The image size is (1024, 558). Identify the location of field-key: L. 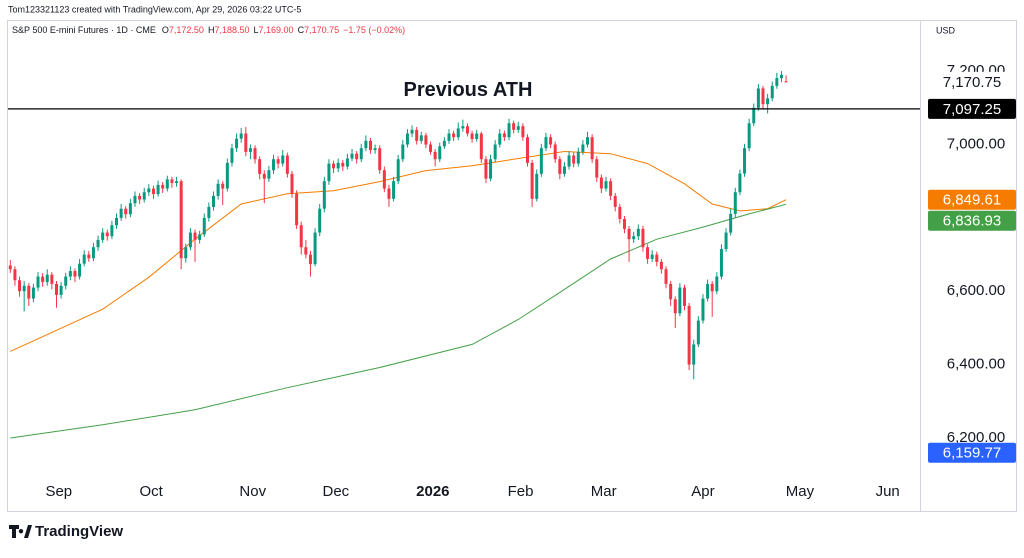
(256, 30).